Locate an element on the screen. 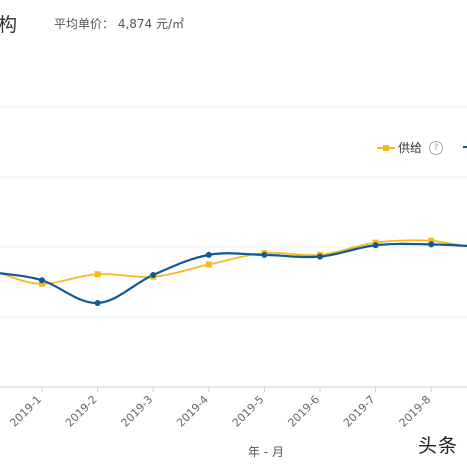 The width and height of the screenshot is (467, 467). x-tick-label: 2019-6 is located at coordinates (303, 411).